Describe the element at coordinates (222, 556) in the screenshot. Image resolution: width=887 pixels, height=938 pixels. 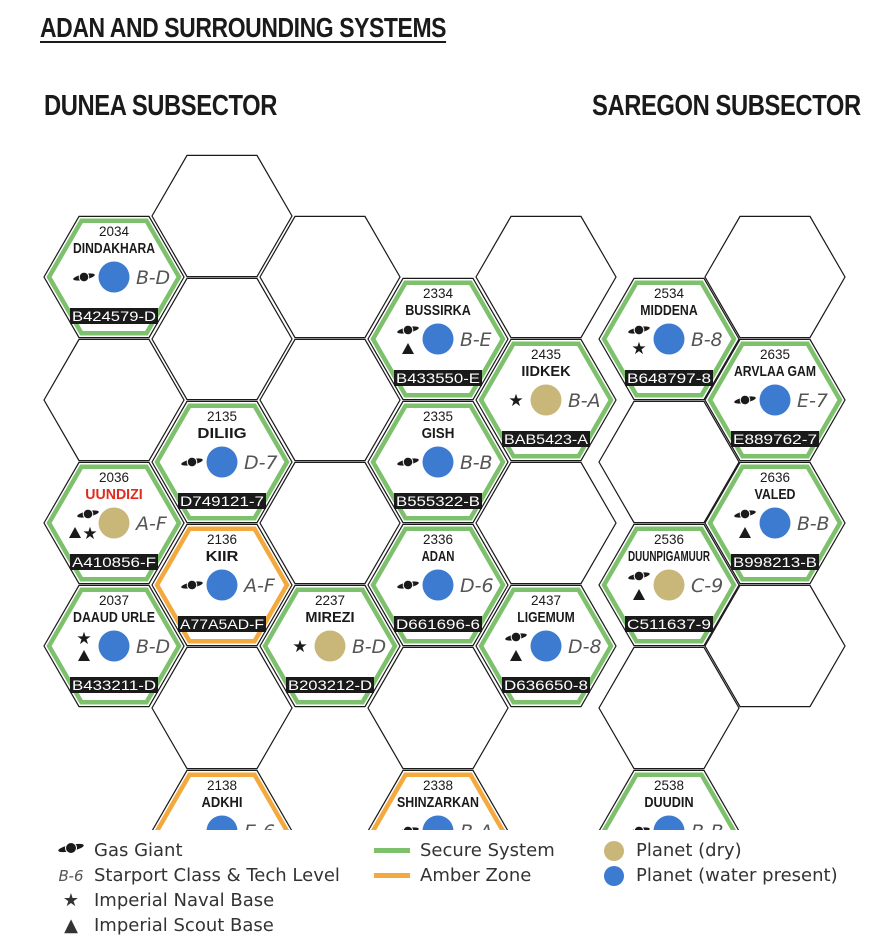
I see `system-name: KIIR` at that location.